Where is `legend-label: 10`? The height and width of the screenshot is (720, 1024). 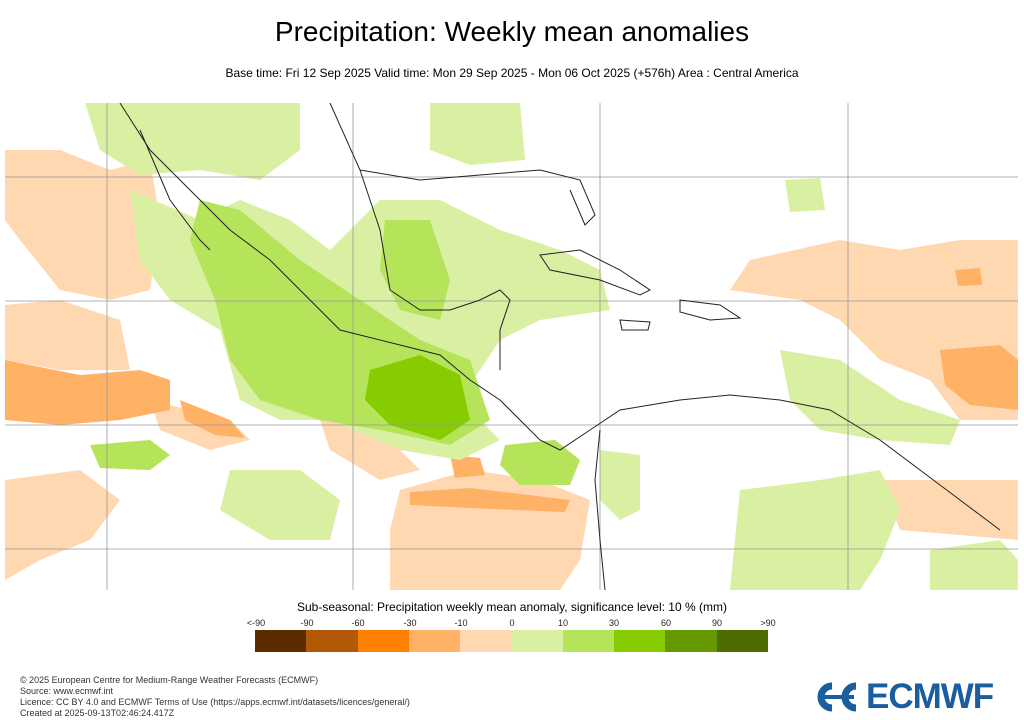 legend-label: 10 is located at coordinates (563, 623).